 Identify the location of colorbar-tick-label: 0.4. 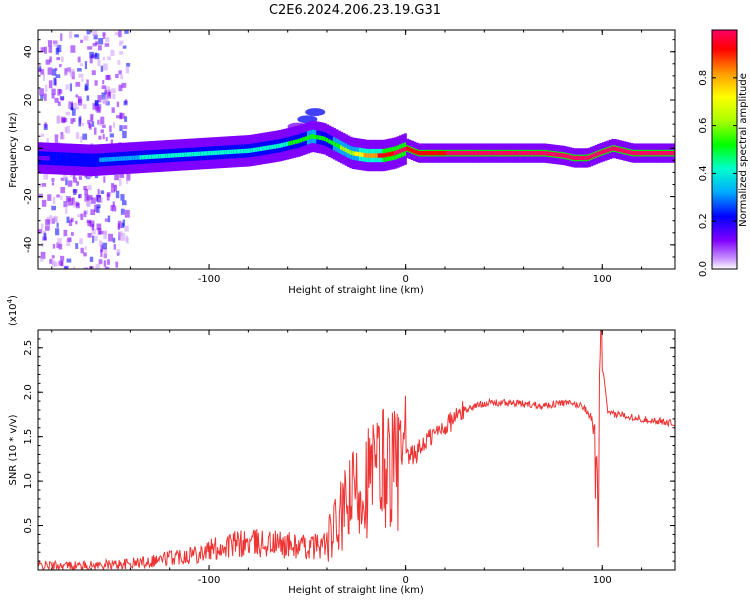
(703, 173).